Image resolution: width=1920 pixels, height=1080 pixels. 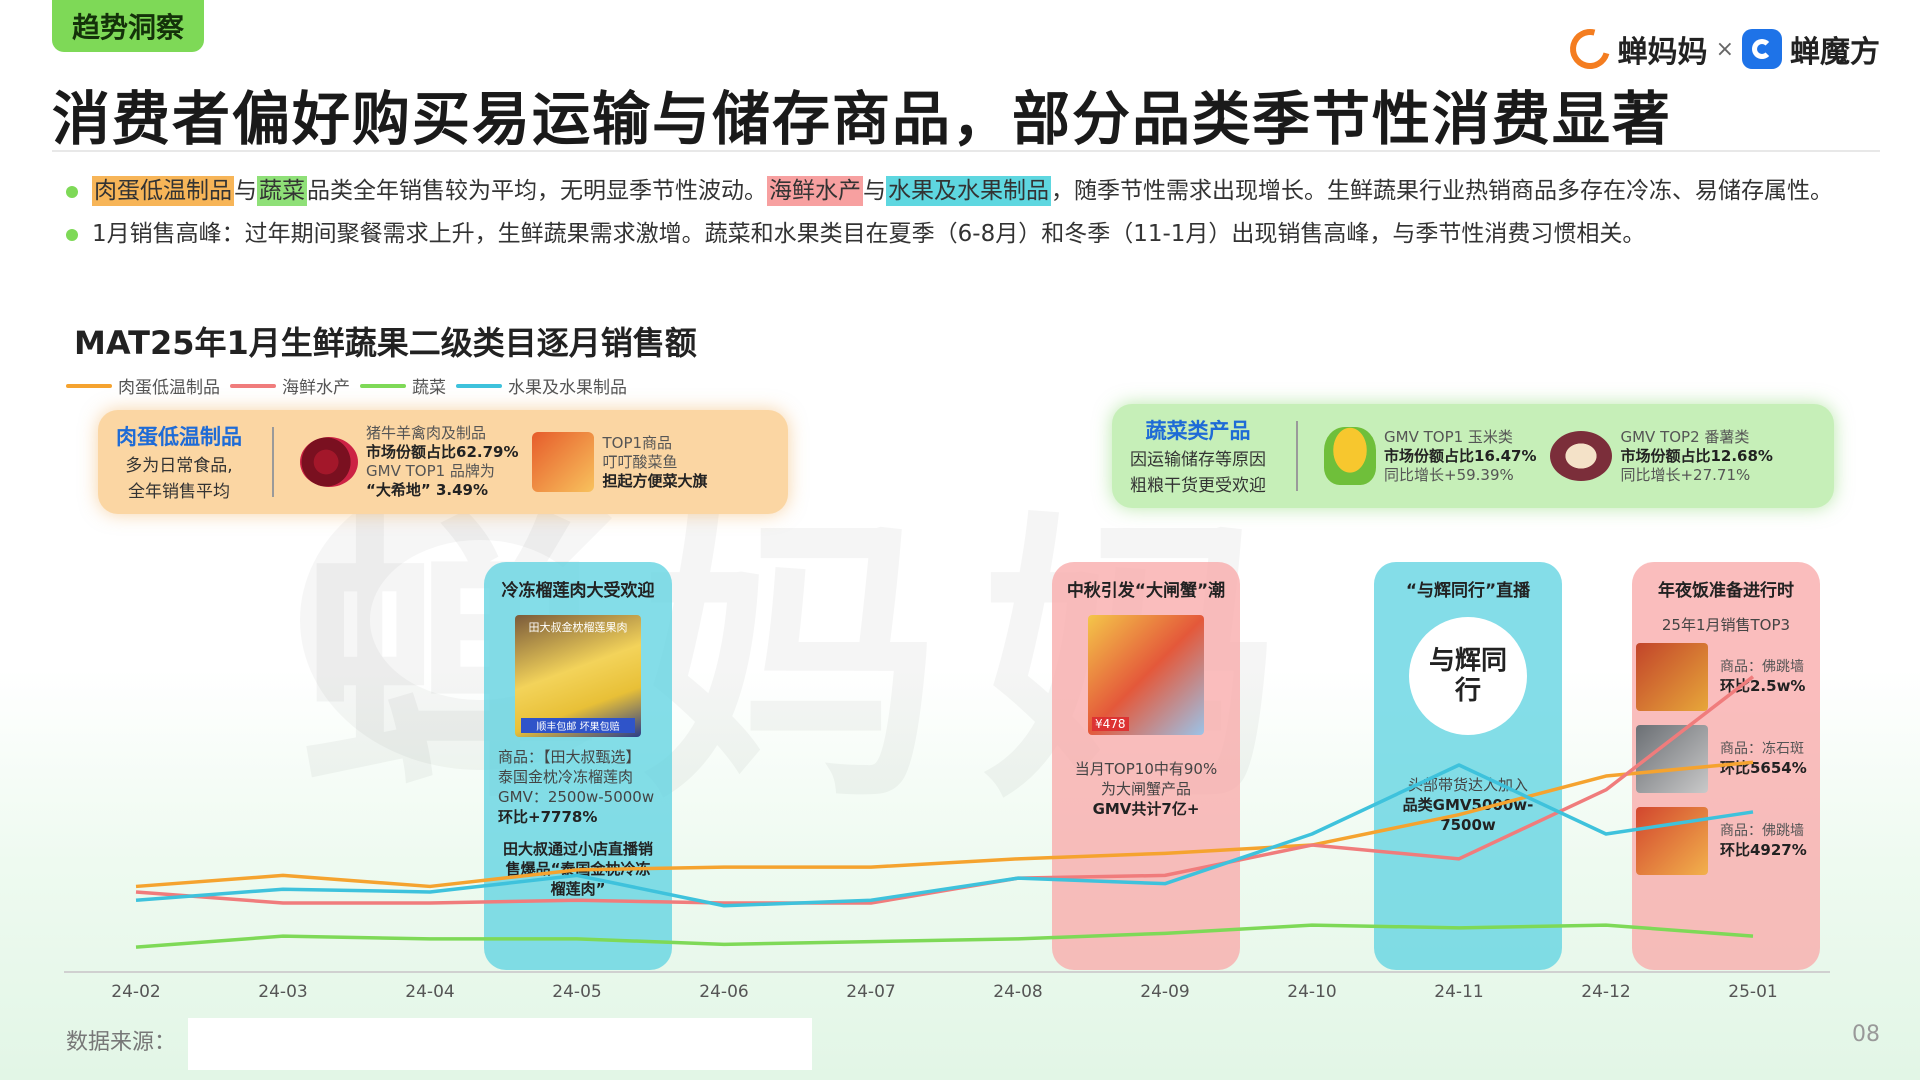 What do you see at coordinates (1297, 456) in the screenshot?
I see `veg-summary-divider` at bounding box center [1297, 456].